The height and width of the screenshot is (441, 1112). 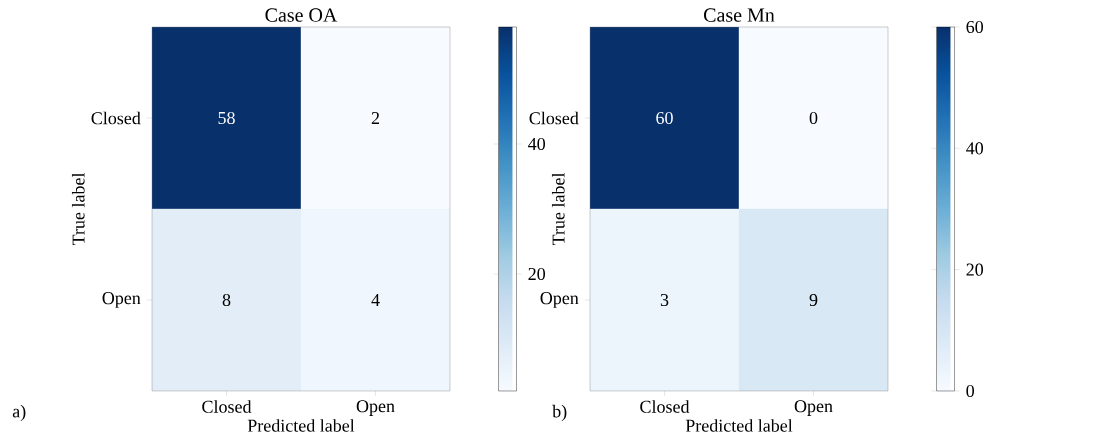 I want to click on text: b), so click(x=559, y=413).